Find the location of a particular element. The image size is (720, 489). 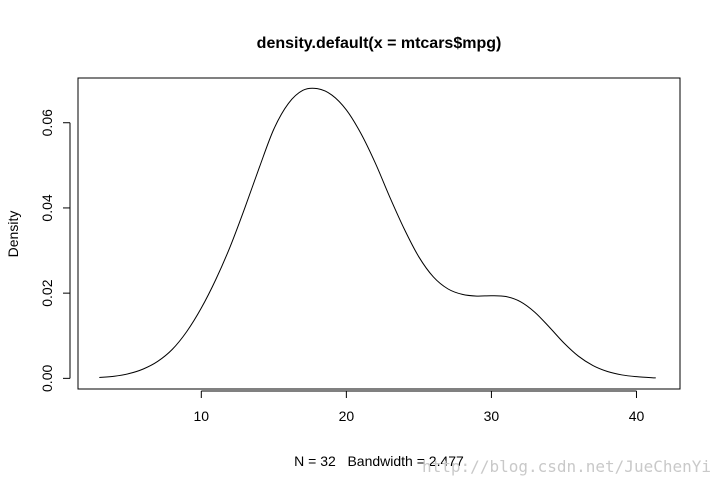

y-tick-label: 0.04 is located at coordinates (47, 207).